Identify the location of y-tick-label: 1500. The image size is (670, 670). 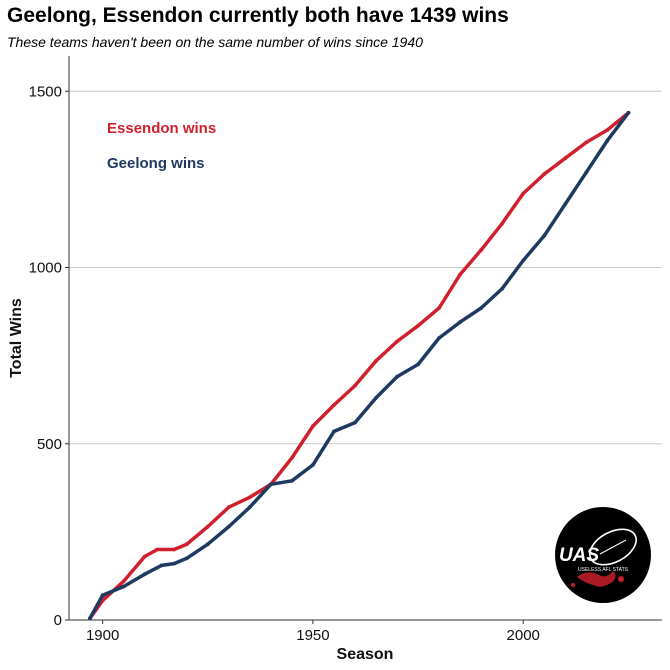
(45, 91).